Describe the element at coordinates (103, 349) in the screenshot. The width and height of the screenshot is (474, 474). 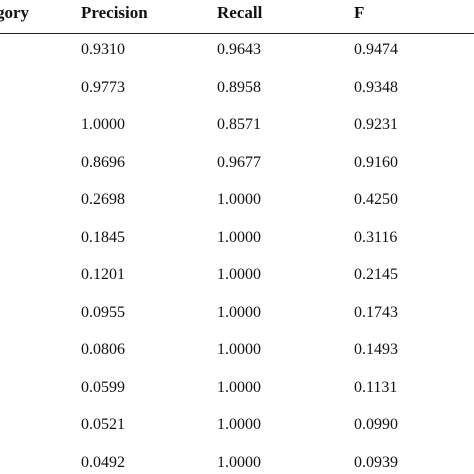
I see `cell-precision: 0.0806` at that location.